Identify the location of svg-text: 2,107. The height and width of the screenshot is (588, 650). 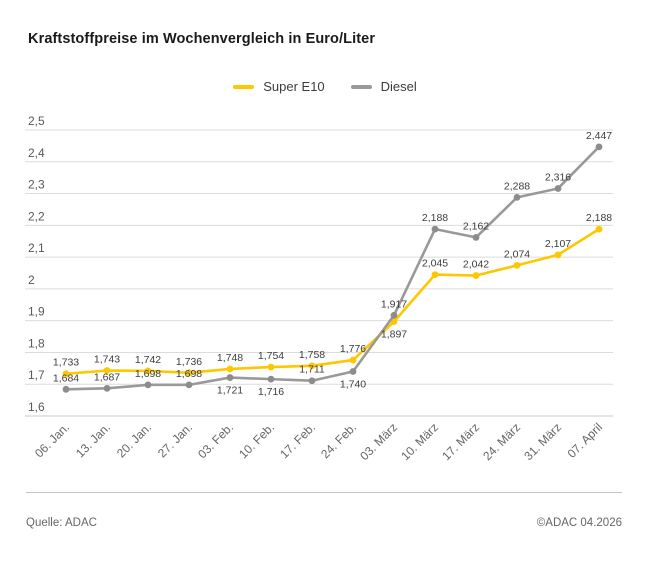
(558, 244).